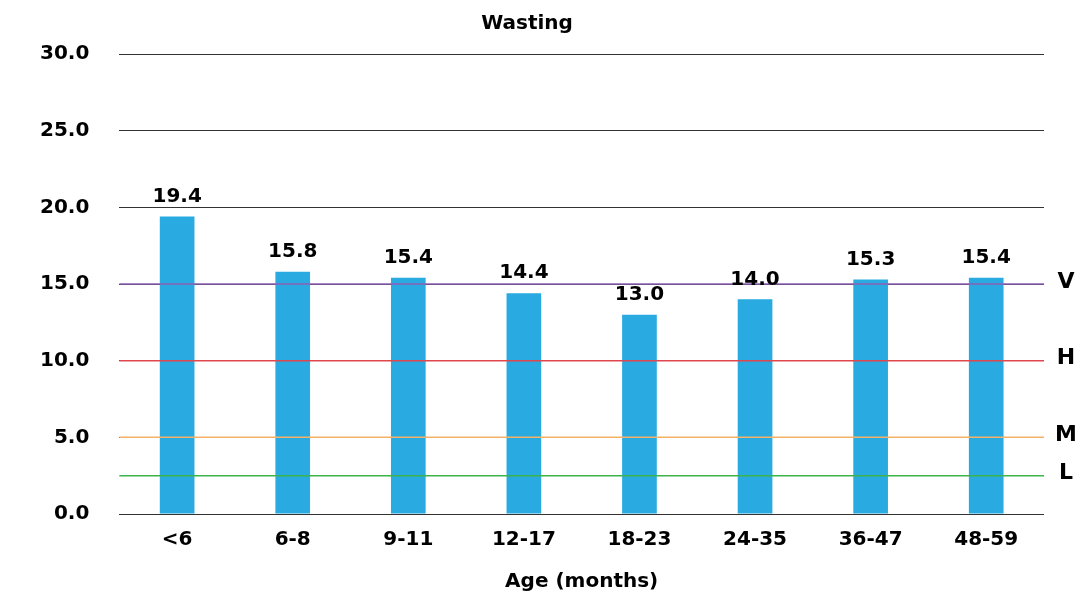  What do you see at coordinates (582, 580) in the screenshot?
I see `x-axis-title: Age (months)` at bounding box center [582, 580].